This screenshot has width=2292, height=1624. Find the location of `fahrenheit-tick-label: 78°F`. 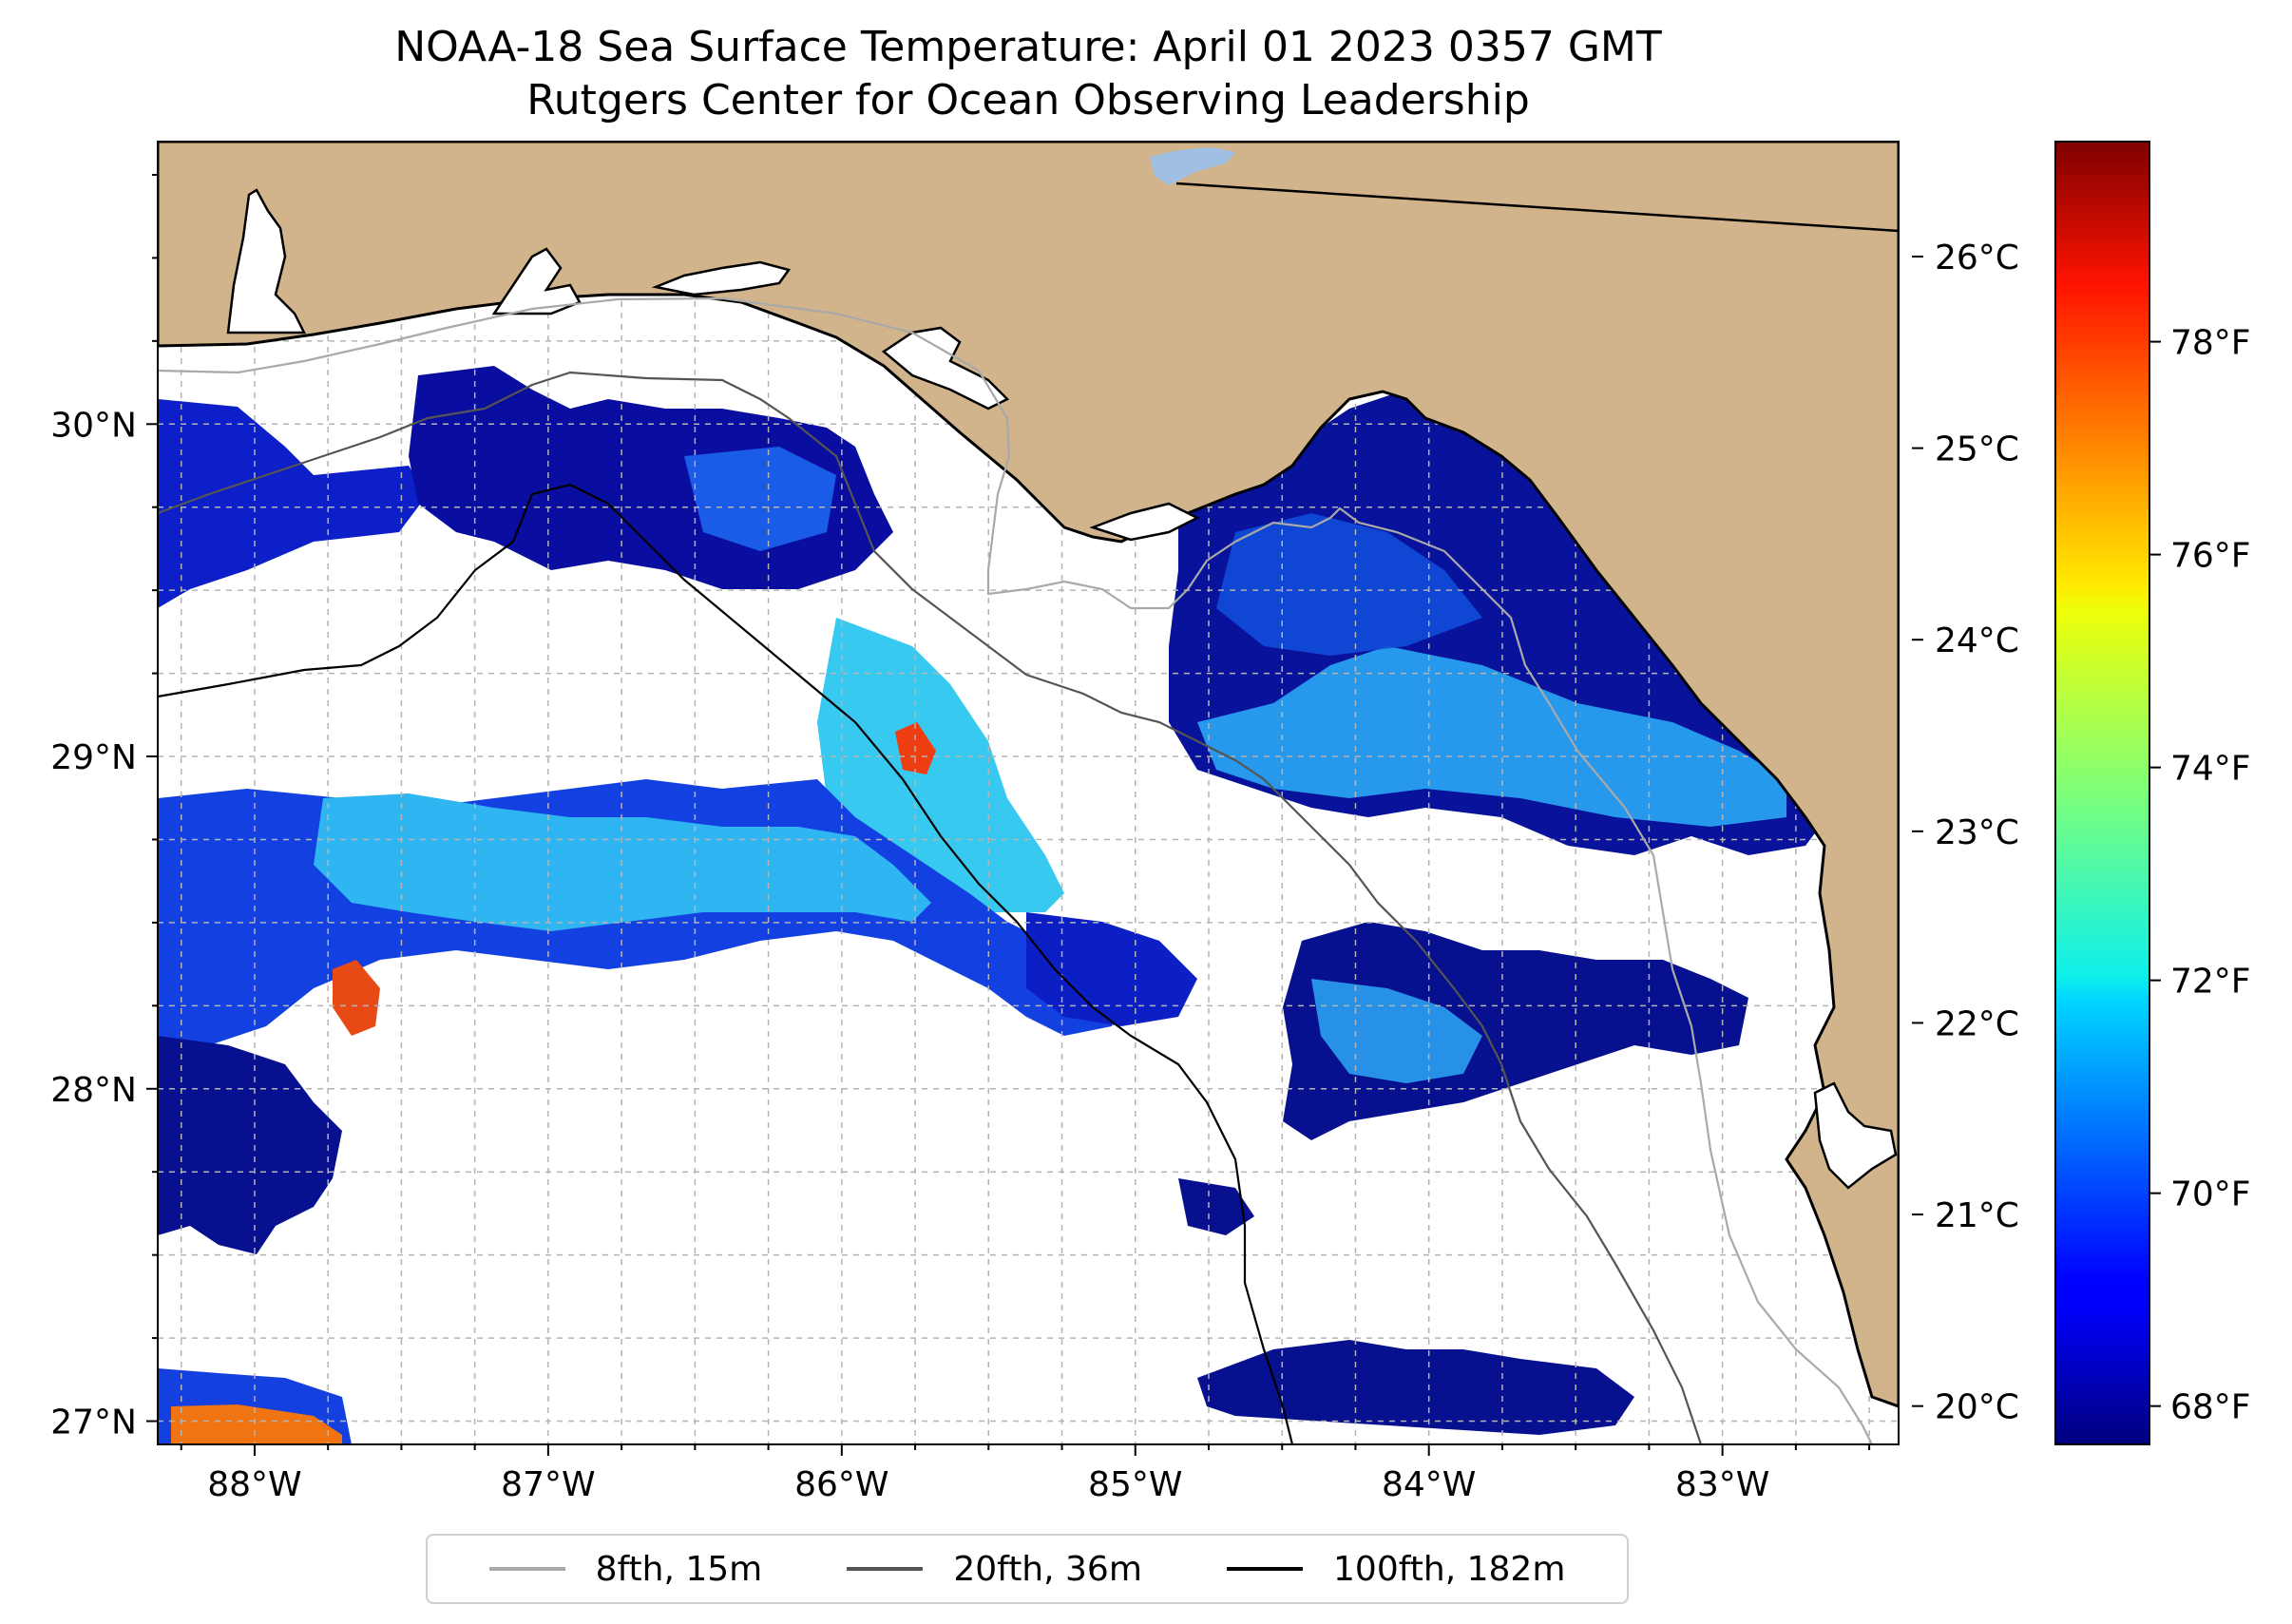

fahrenheit-tick-label: 78°F is located at coordinates (2210, 343).